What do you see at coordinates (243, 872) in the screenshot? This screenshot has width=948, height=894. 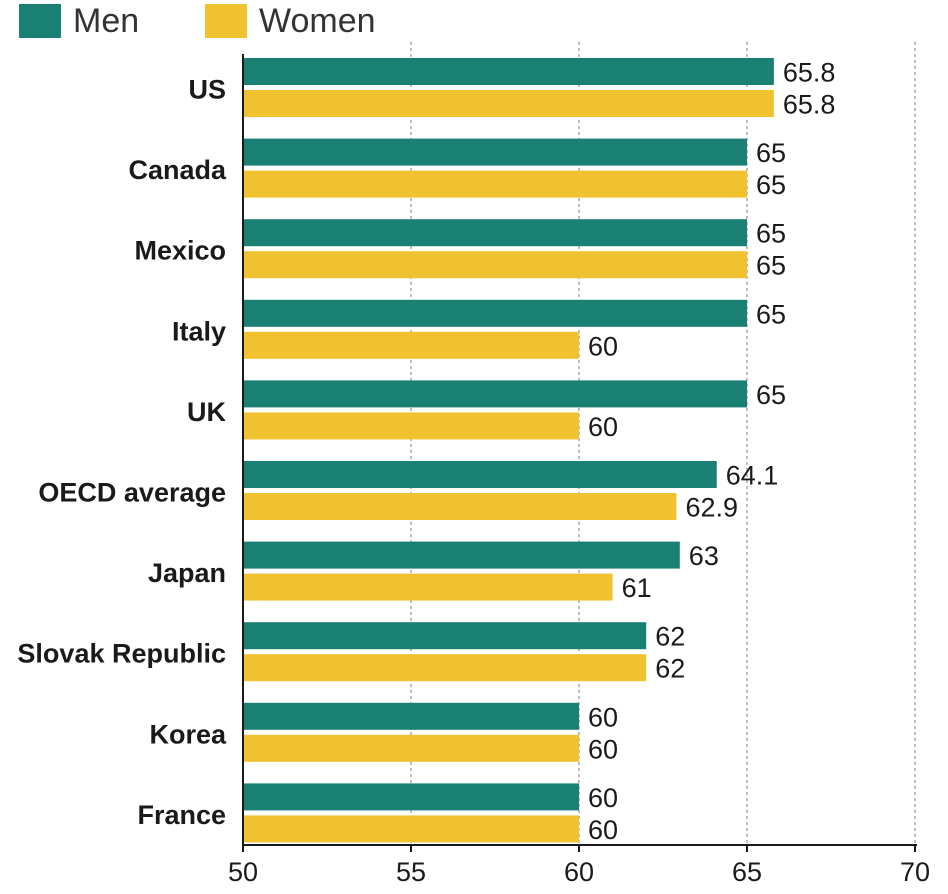 I see `x-tick-label-50: 50` at bounding box center [243, 872].